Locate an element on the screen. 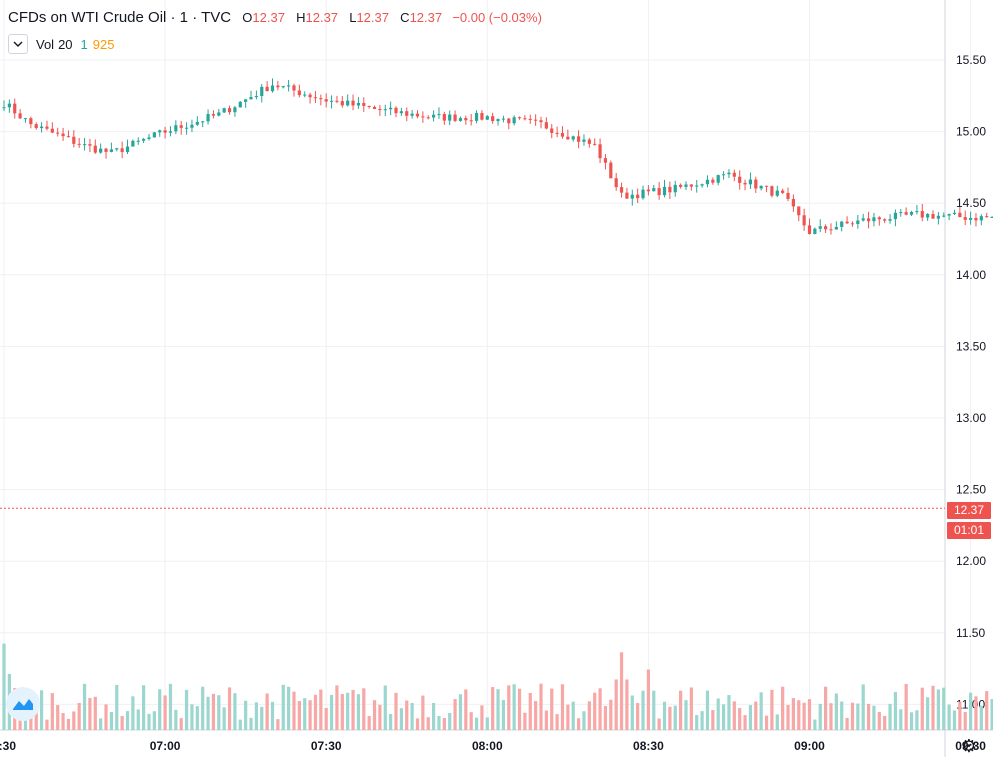 This screenshot has width=993, height=757. symbol-title: CFDs on WTI Crude Oil · 1 · TVC is located at coordinates (120, 17).